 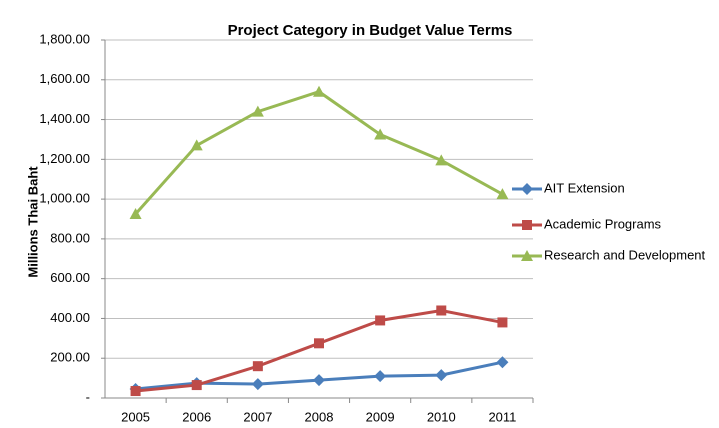 What do you see at coordinates (625, 254) in the screenshot?
I see `legend-label: Research and Development` at bounding box center [625, 254].